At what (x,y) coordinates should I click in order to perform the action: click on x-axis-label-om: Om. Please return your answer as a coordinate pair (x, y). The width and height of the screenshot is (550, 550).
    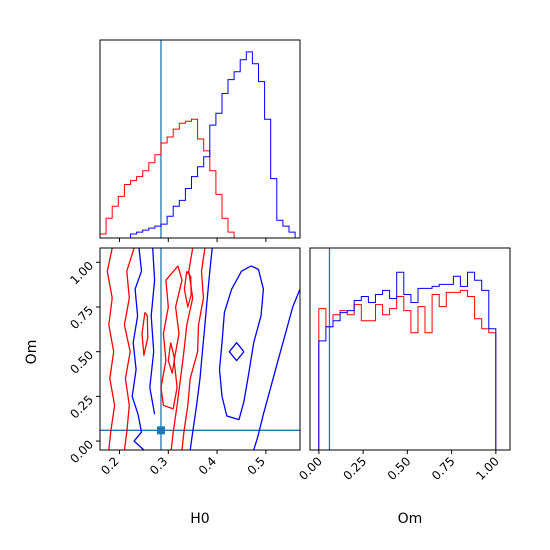
    Looking at the image, I should click on (410, 519).